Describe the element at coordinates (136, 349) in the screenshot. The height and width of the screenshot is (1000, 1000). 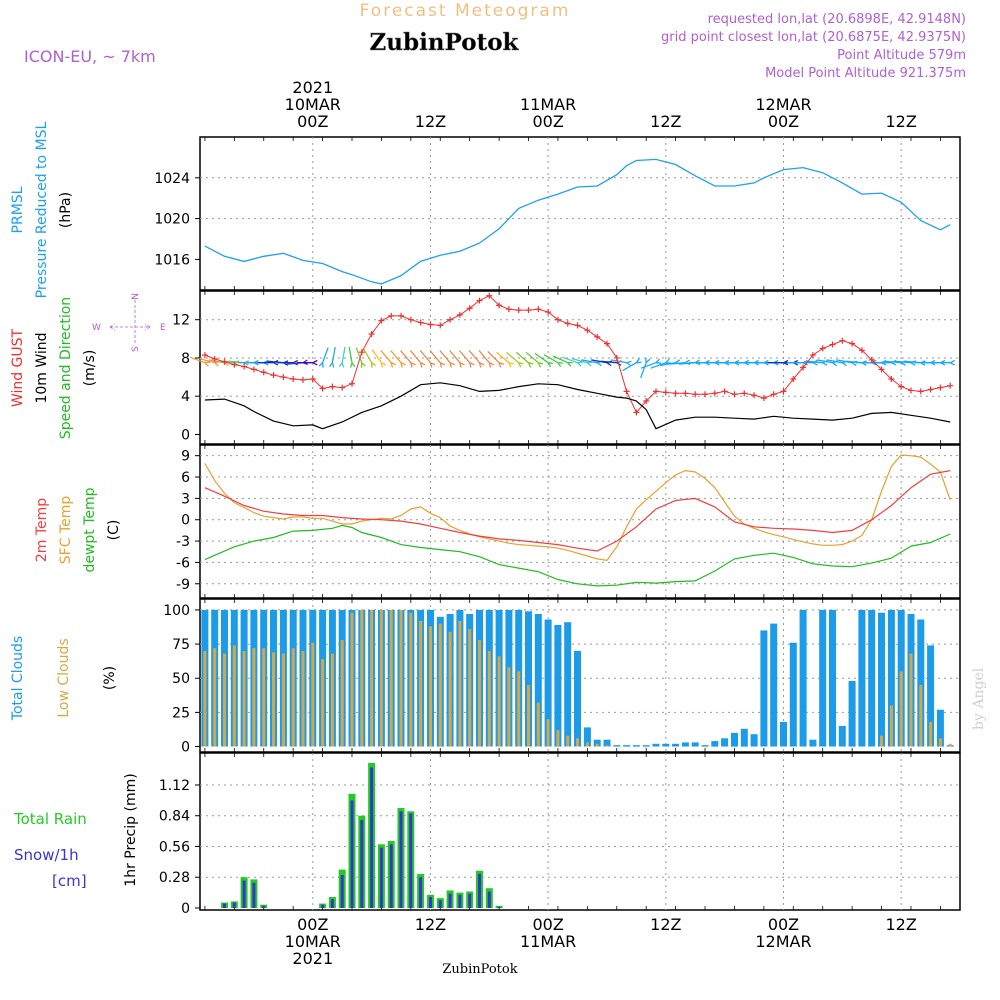
I see `compass-south: S` at that location.